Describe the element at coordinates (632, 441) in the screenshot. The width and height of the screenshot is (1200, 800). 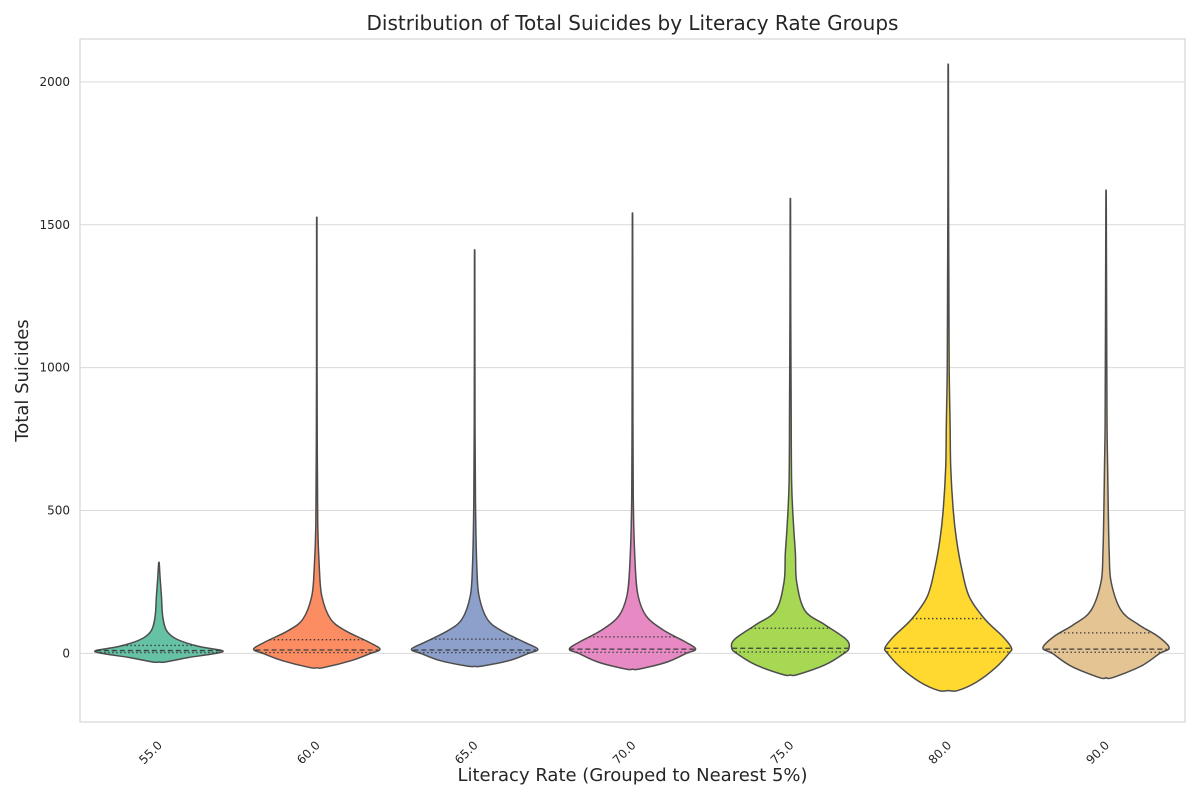
I see `violin-body-70.0` at that location.